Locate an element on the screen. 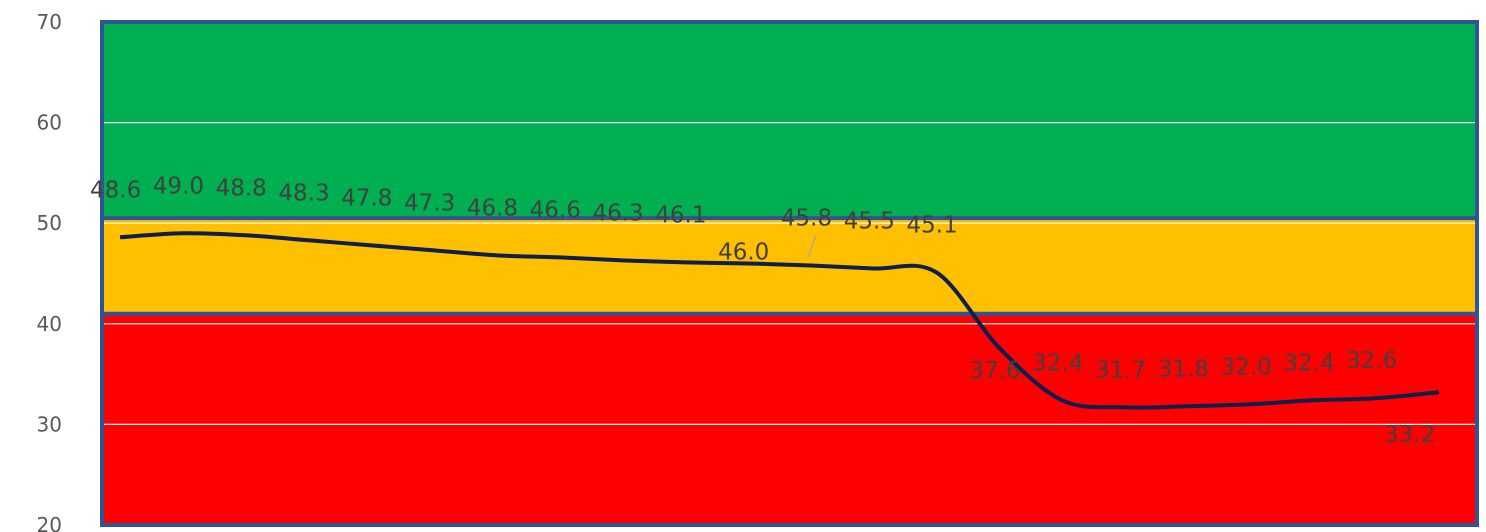 This screenshot has width=1486, height=532. data-label-21: 33.2 is located at coordinates (1409, 435).